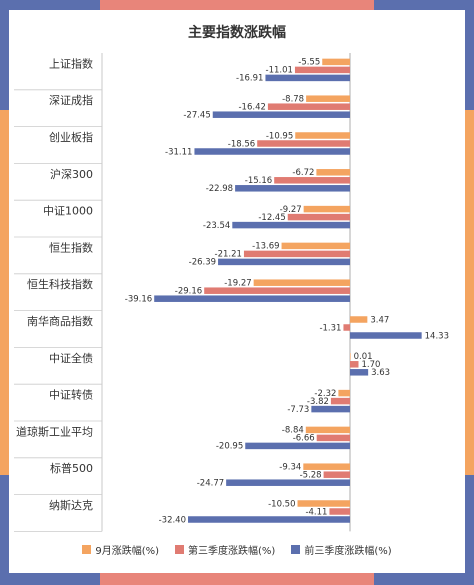 This screenshot has height=585, width=474. Describe the element at coordinates (311, 475) in the screenshot. I see `value-label: -5.28` at that location.